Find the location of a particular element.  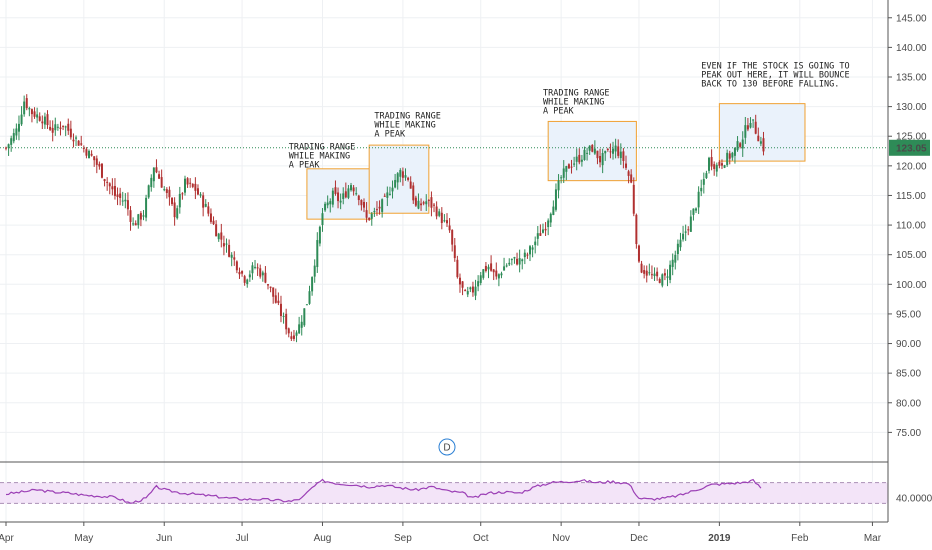

rsi-pane is located at coordinates (444, 491).